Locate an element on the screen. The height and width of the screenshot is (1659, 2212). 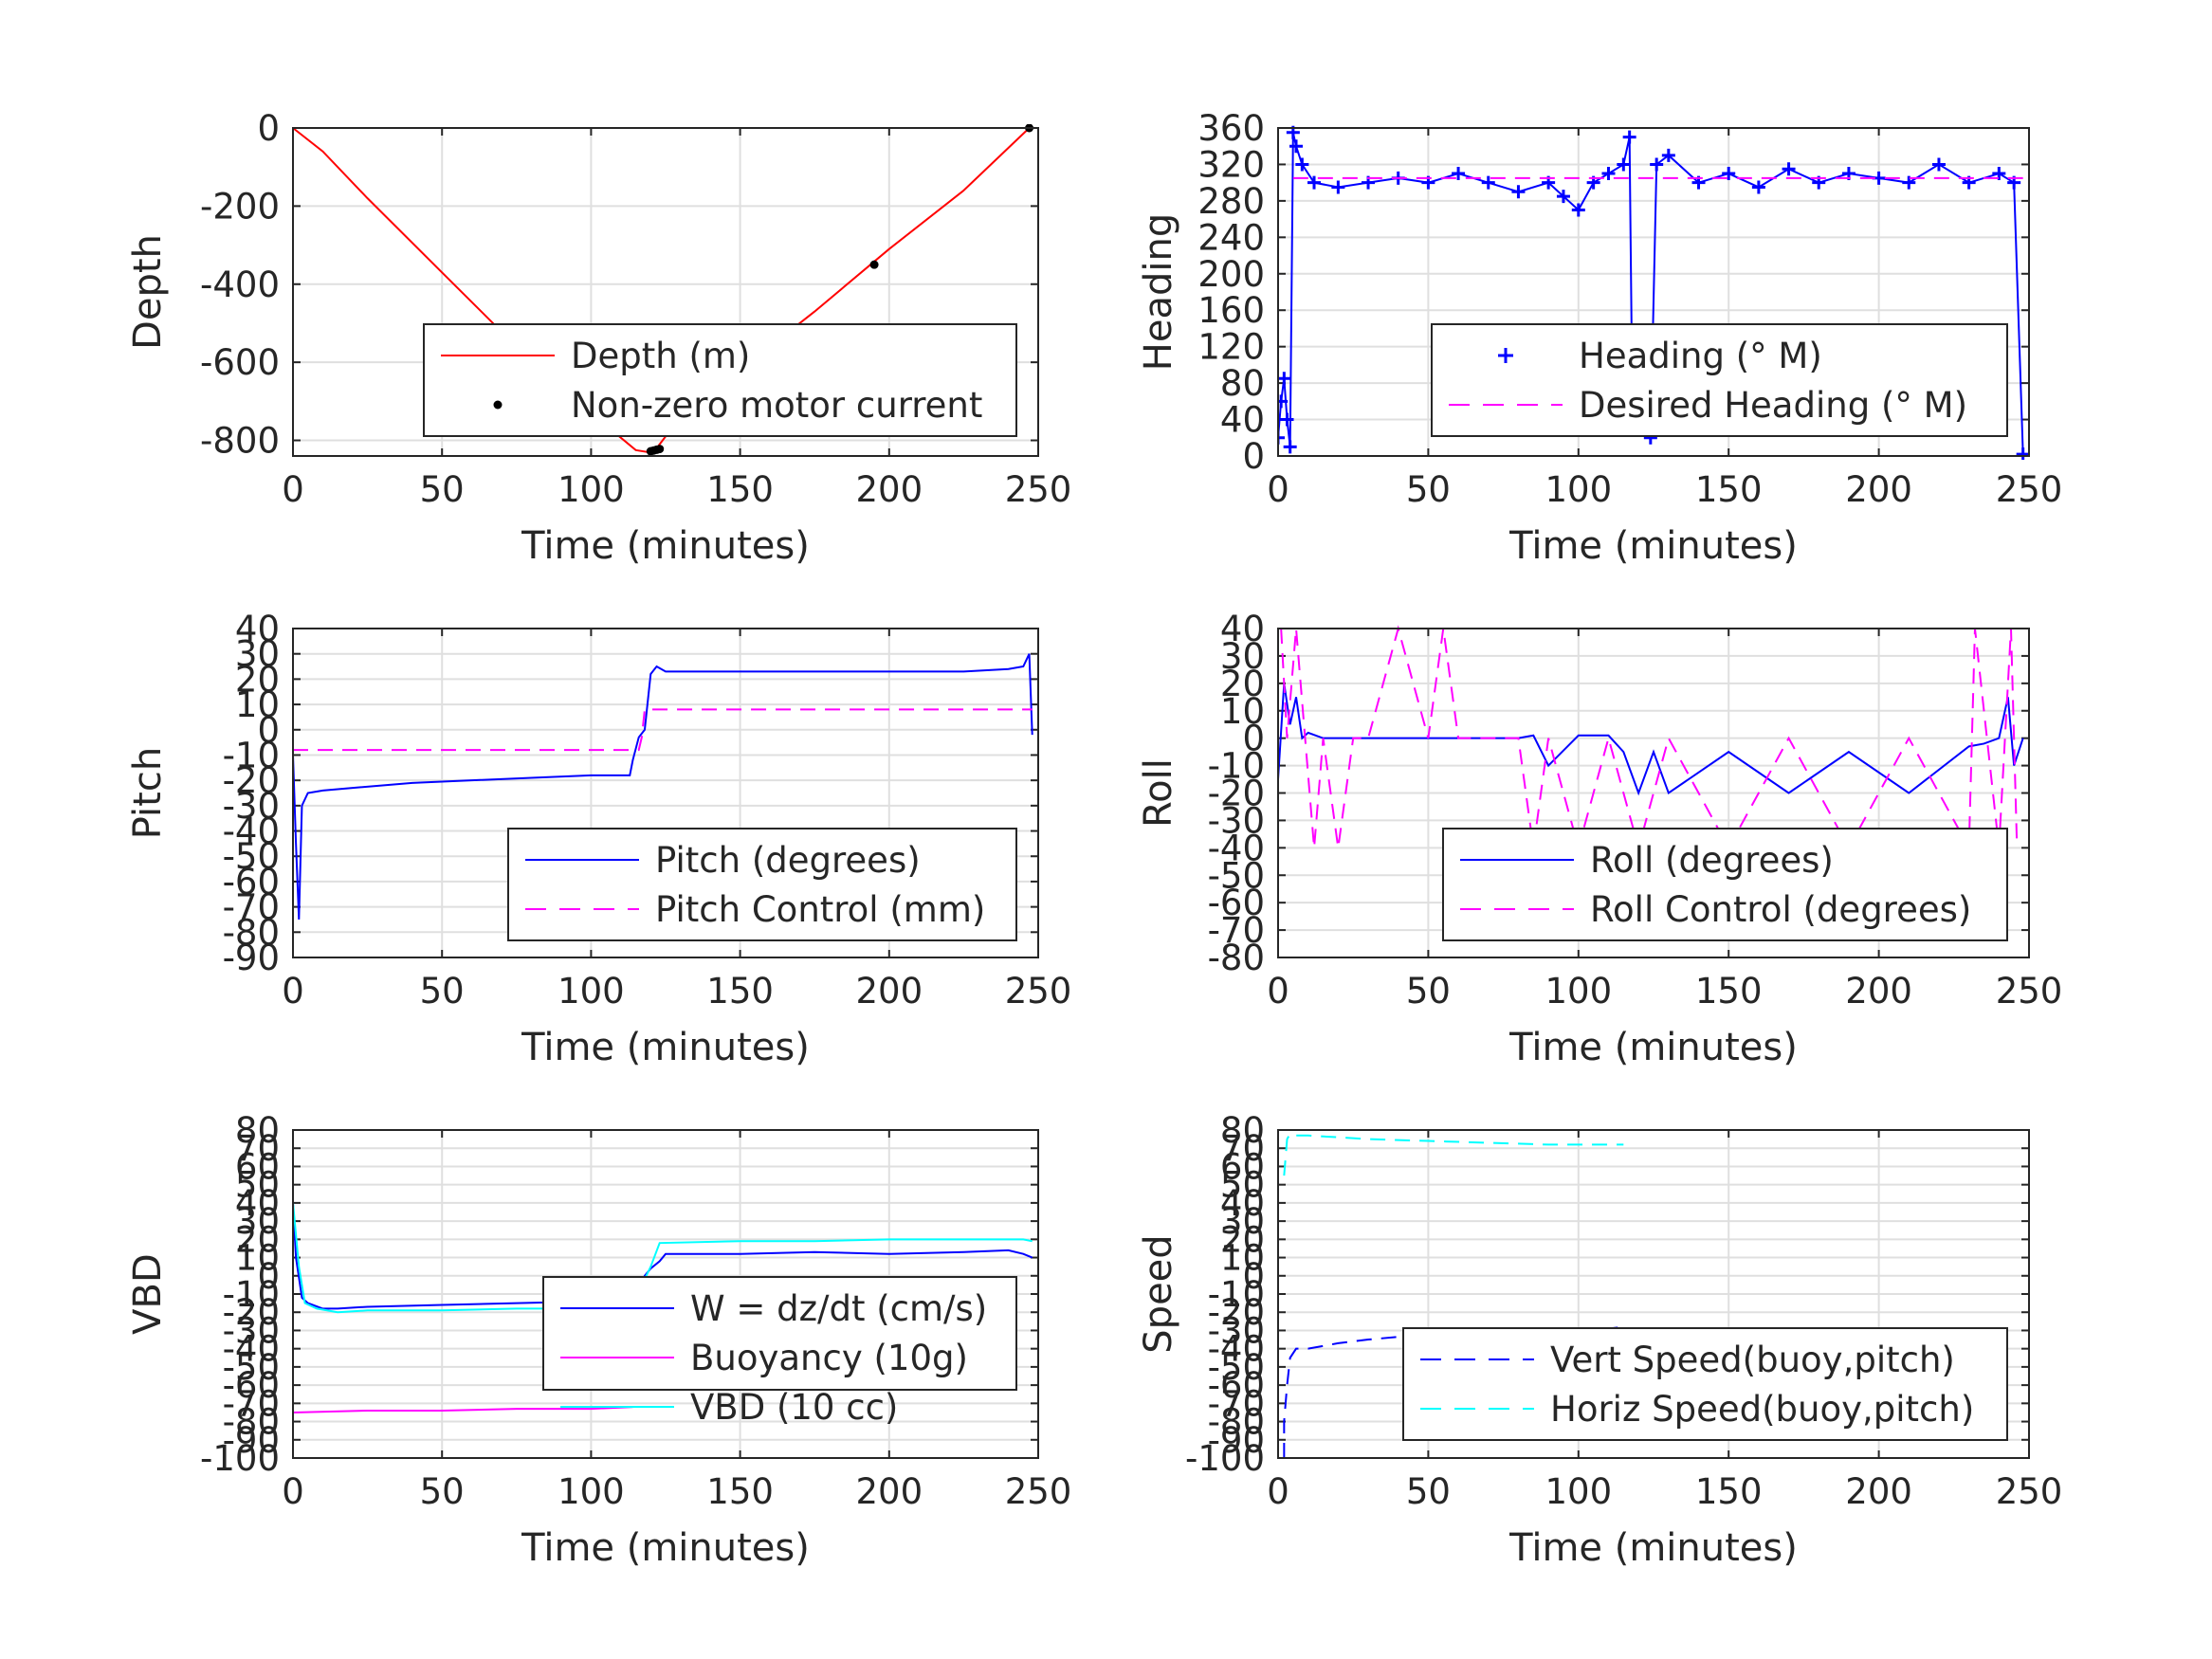
legend-label: Heading (° M) is located at coordinates (1700, 356).